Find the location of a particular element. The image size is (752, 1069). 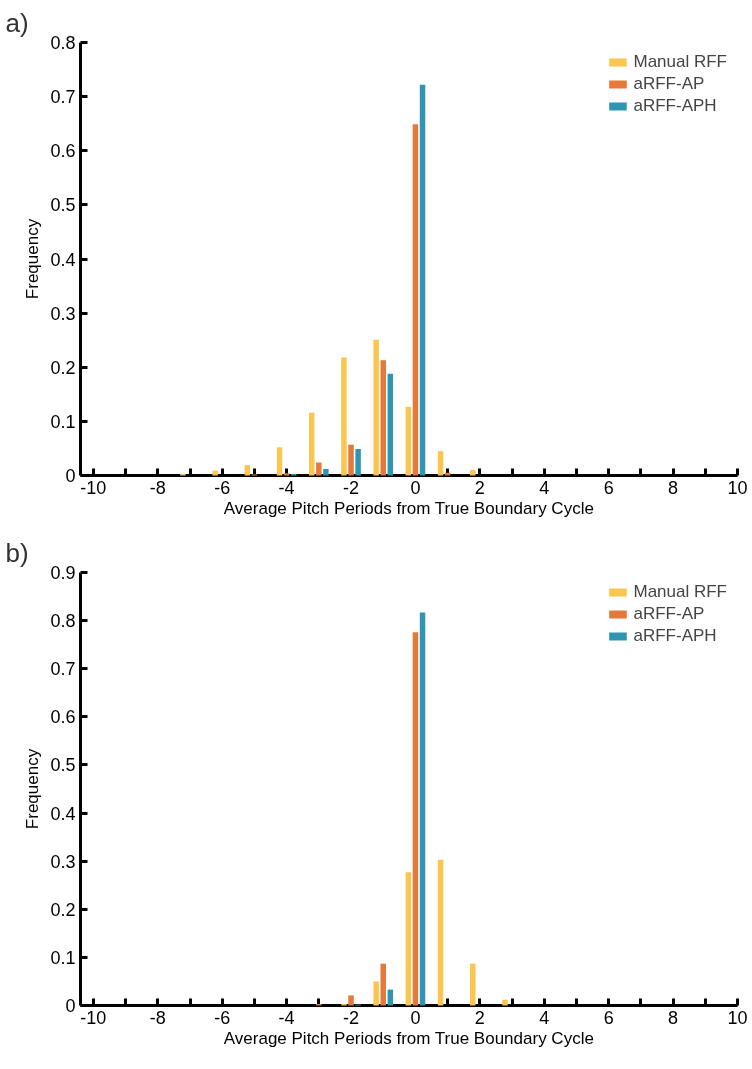

chart-title: a) is located at coordinates (17, 22).